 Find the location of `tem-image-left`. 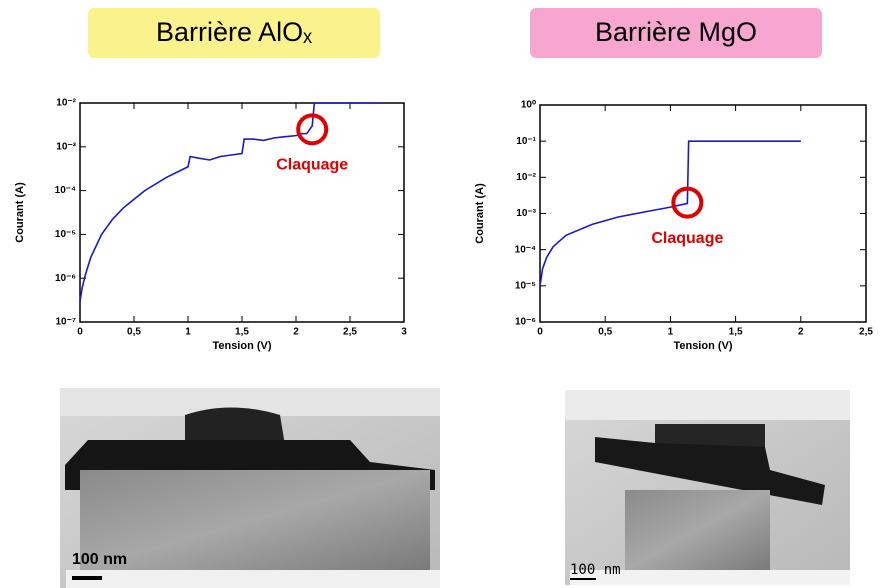

tem-image-left is located at coordinates (250, 488).